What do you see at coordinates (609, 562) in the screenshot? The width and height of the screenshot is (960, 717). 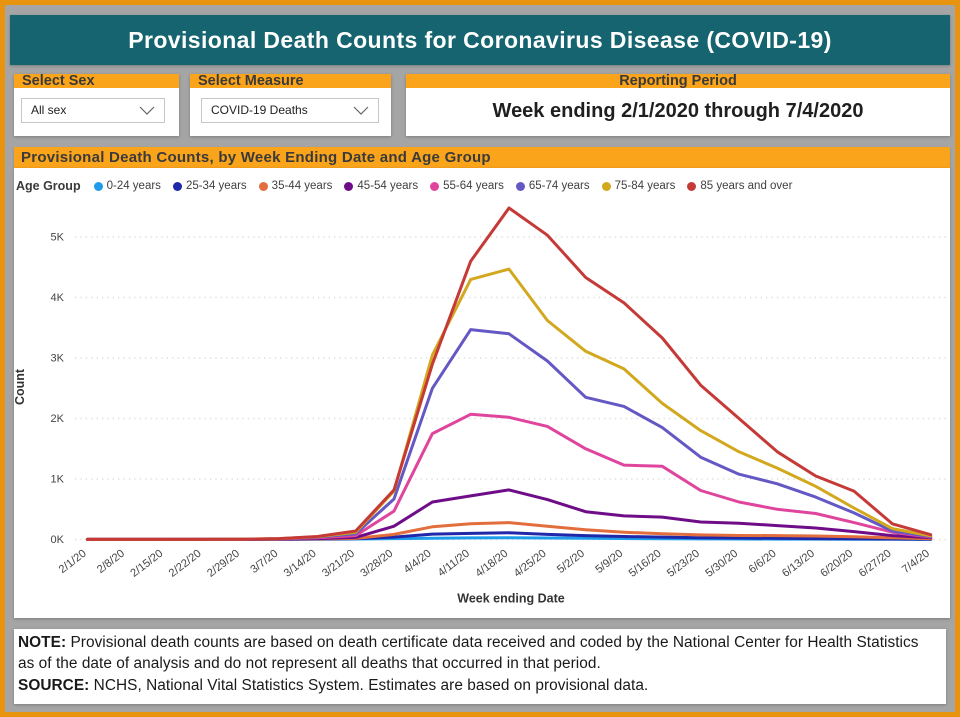 I see `x-tick-label: 5/9/20` at bounding box center [609, 562].